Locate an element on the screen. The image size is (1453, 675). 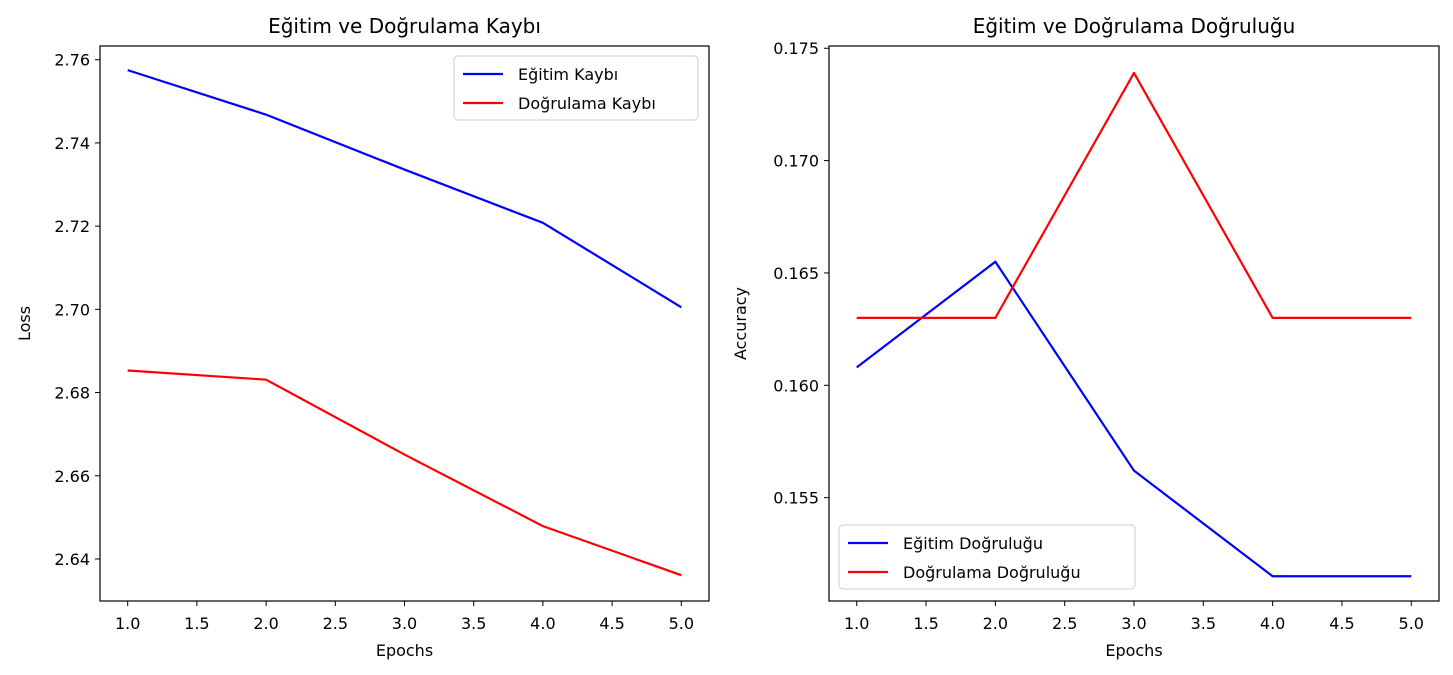
legend: Eğitim Doğruluğu Doğrulama Doğruluğu is located at coordinates (987, 557).